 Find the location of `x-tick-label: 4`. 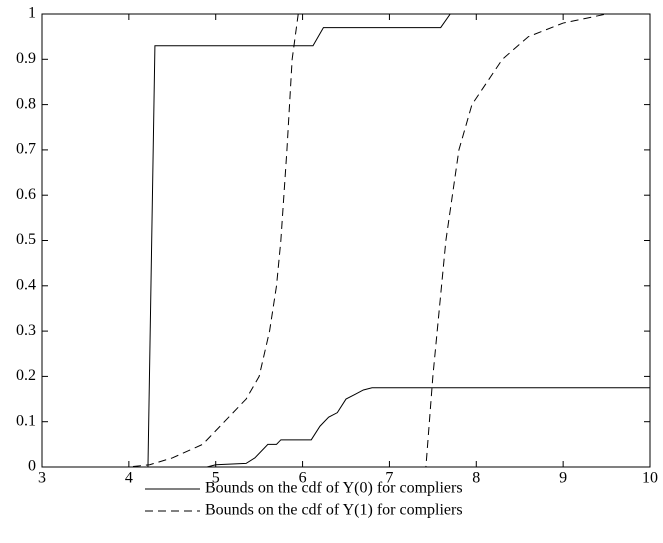

x-tick-label: 4 is located at coordinates (129, 478).